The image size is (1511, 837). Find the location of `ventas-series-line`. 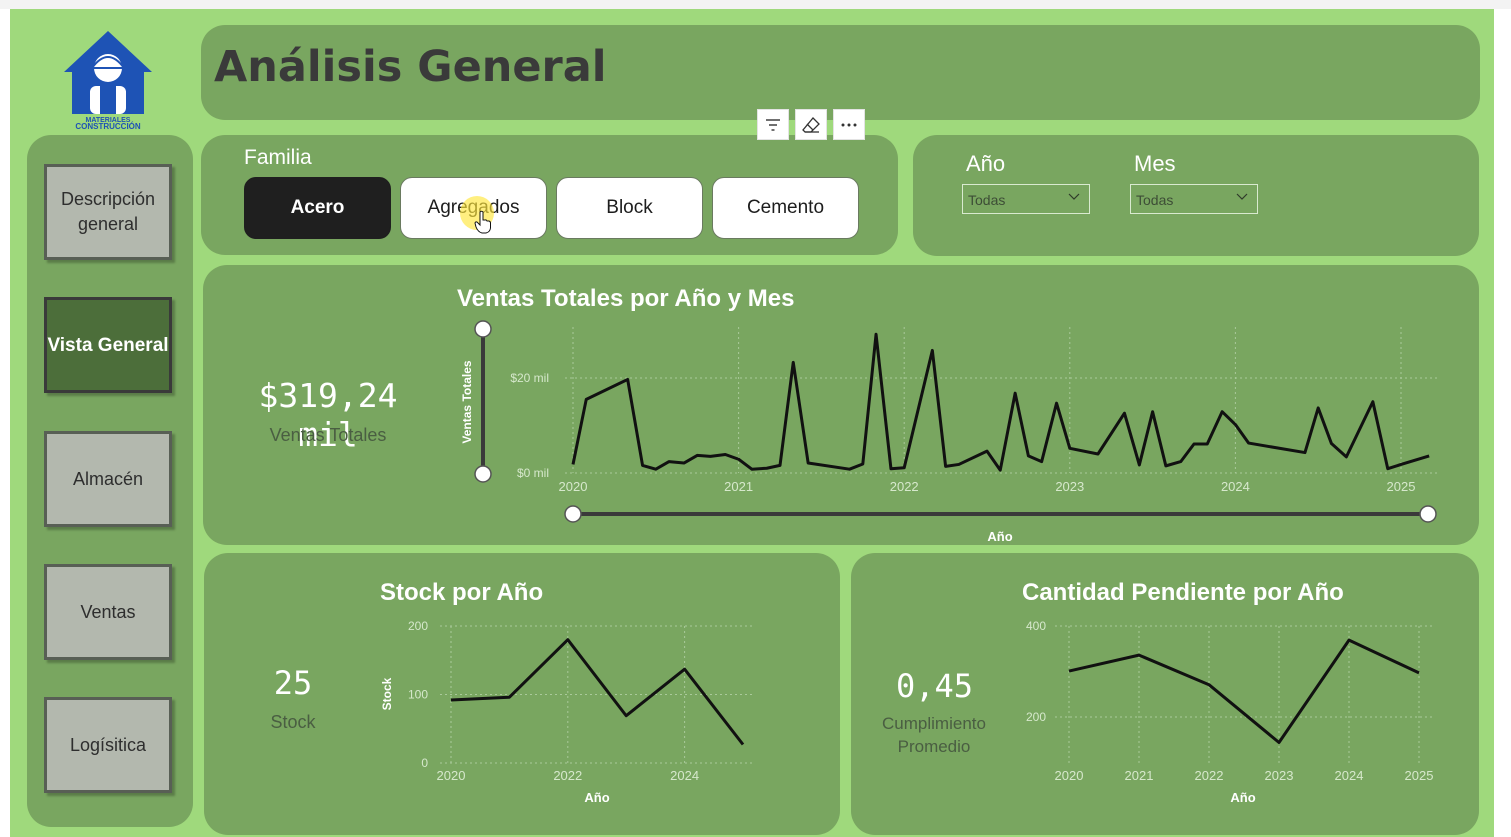

ventas-series-line is located at coordinates (1000, 402).